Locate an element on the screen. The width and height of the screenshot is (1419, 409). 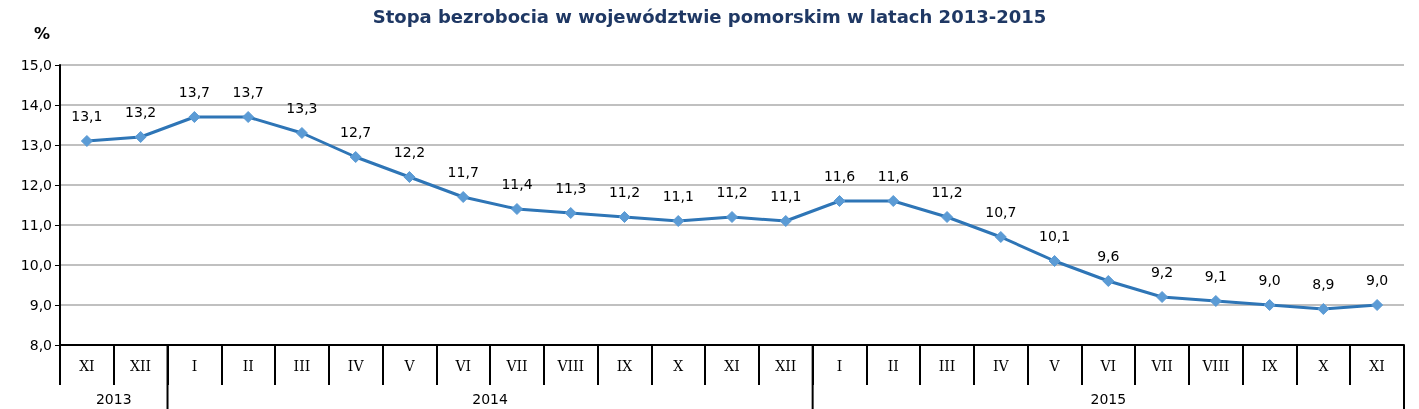
y-tick-label: 8,0 is located at coordinates (40, 345).